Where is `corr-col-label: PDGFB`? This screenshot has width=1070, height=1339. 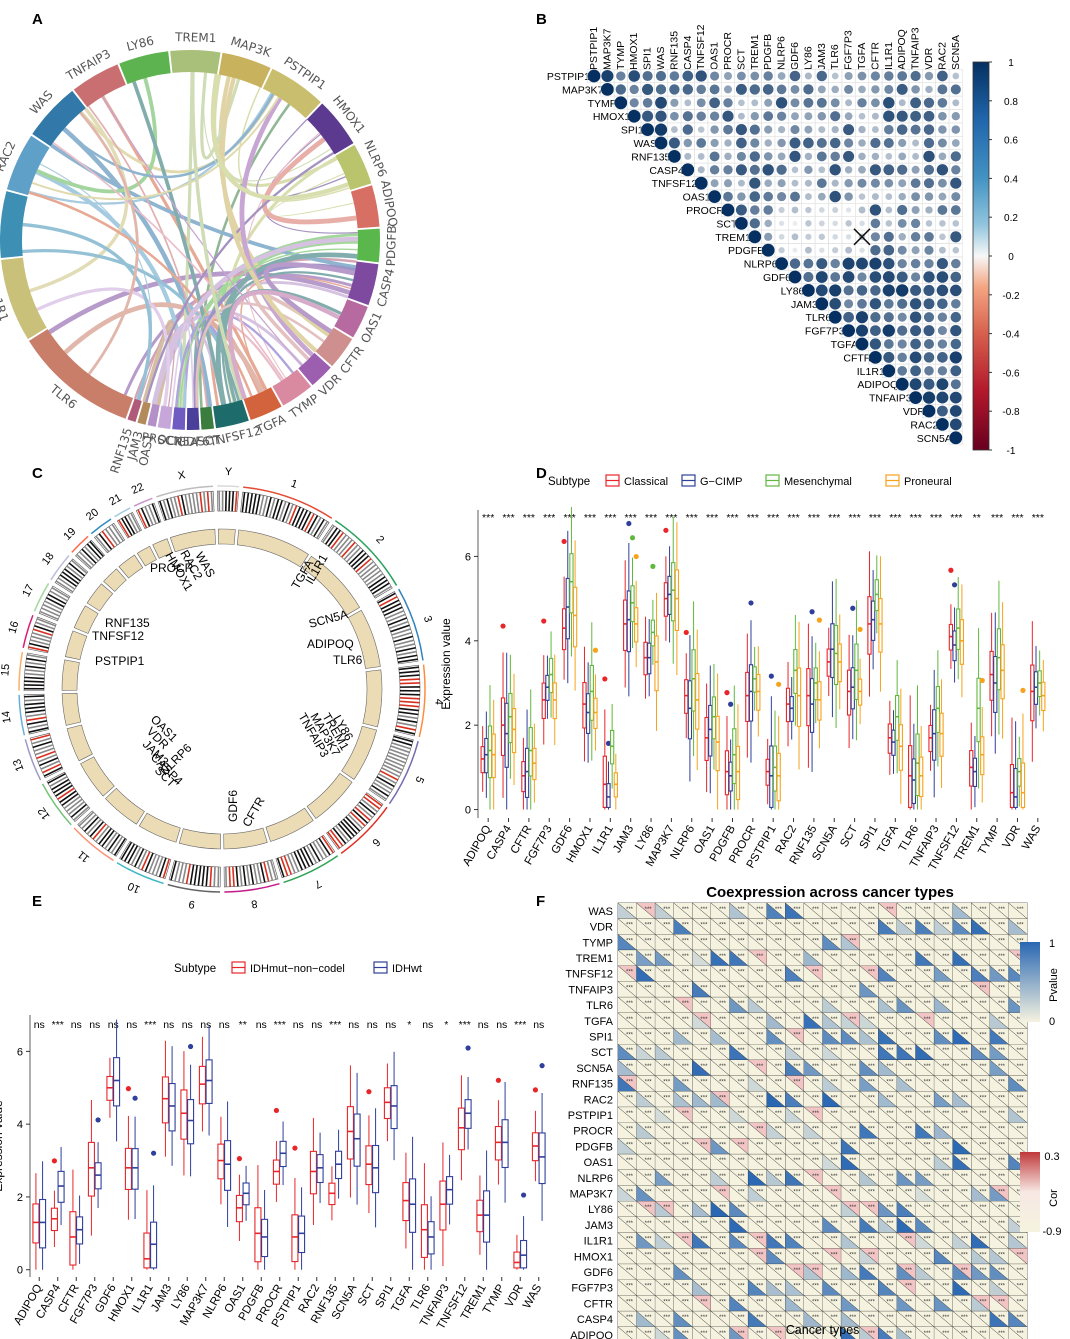
corr-col-label: PDGFB is located at coordinates (768, 52).